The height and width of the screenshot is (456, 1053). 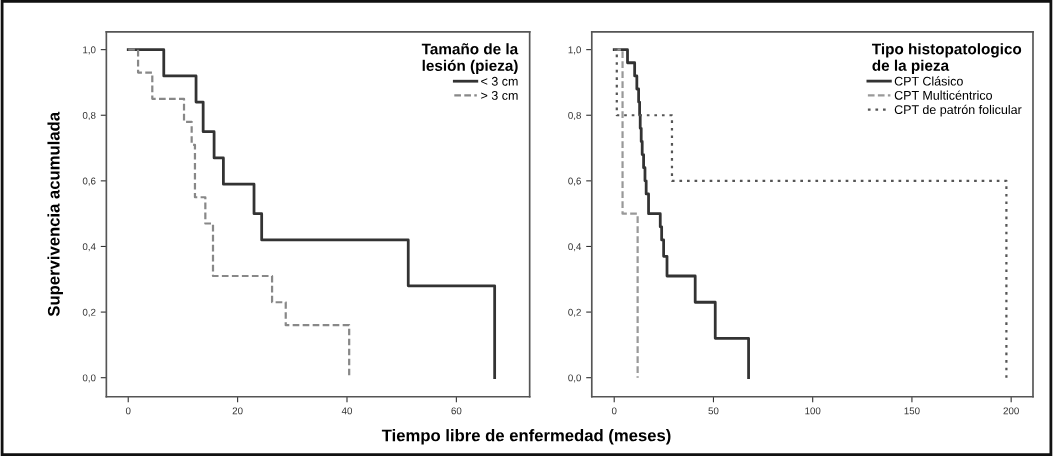 What do you see at coordinates (713, 411) in the screenshot?
I see `x-tick-label: 50` at bounding box center [713, 411].